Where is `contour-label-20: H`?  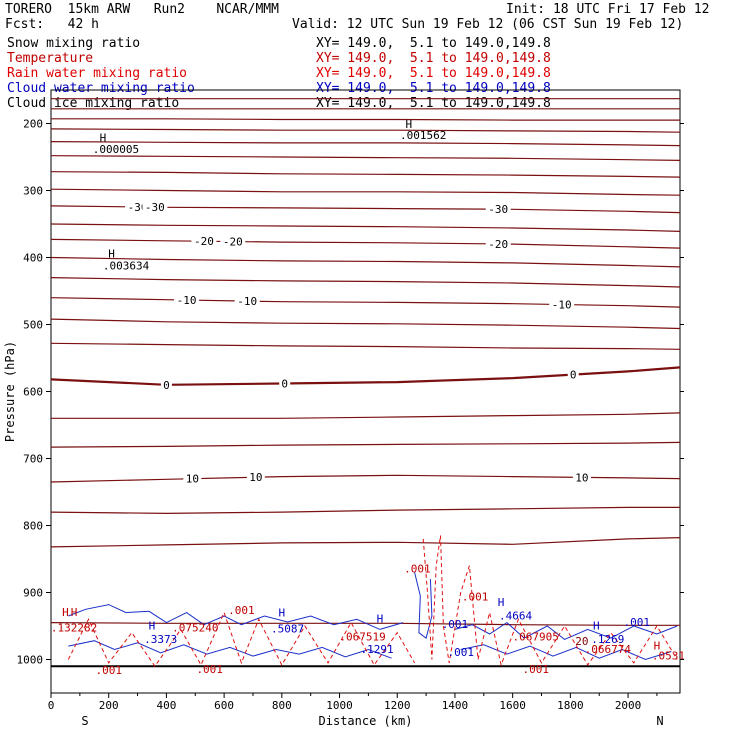
contour-label-20: H is located at coordinates (596, 625).